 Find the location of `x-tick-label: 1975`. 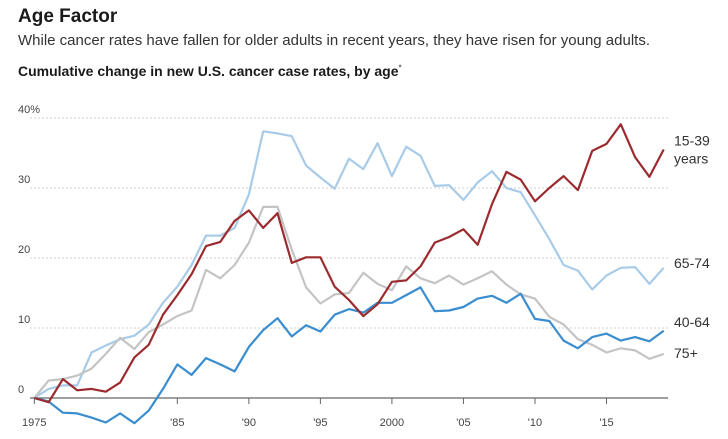

x-tick-label: 1975 is located at coordinates (34, 423).